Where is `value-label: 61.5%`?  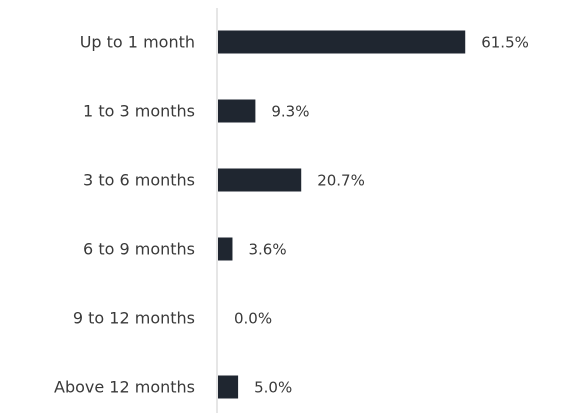
value-label: 61.5% is located at coordinates (505, 43).